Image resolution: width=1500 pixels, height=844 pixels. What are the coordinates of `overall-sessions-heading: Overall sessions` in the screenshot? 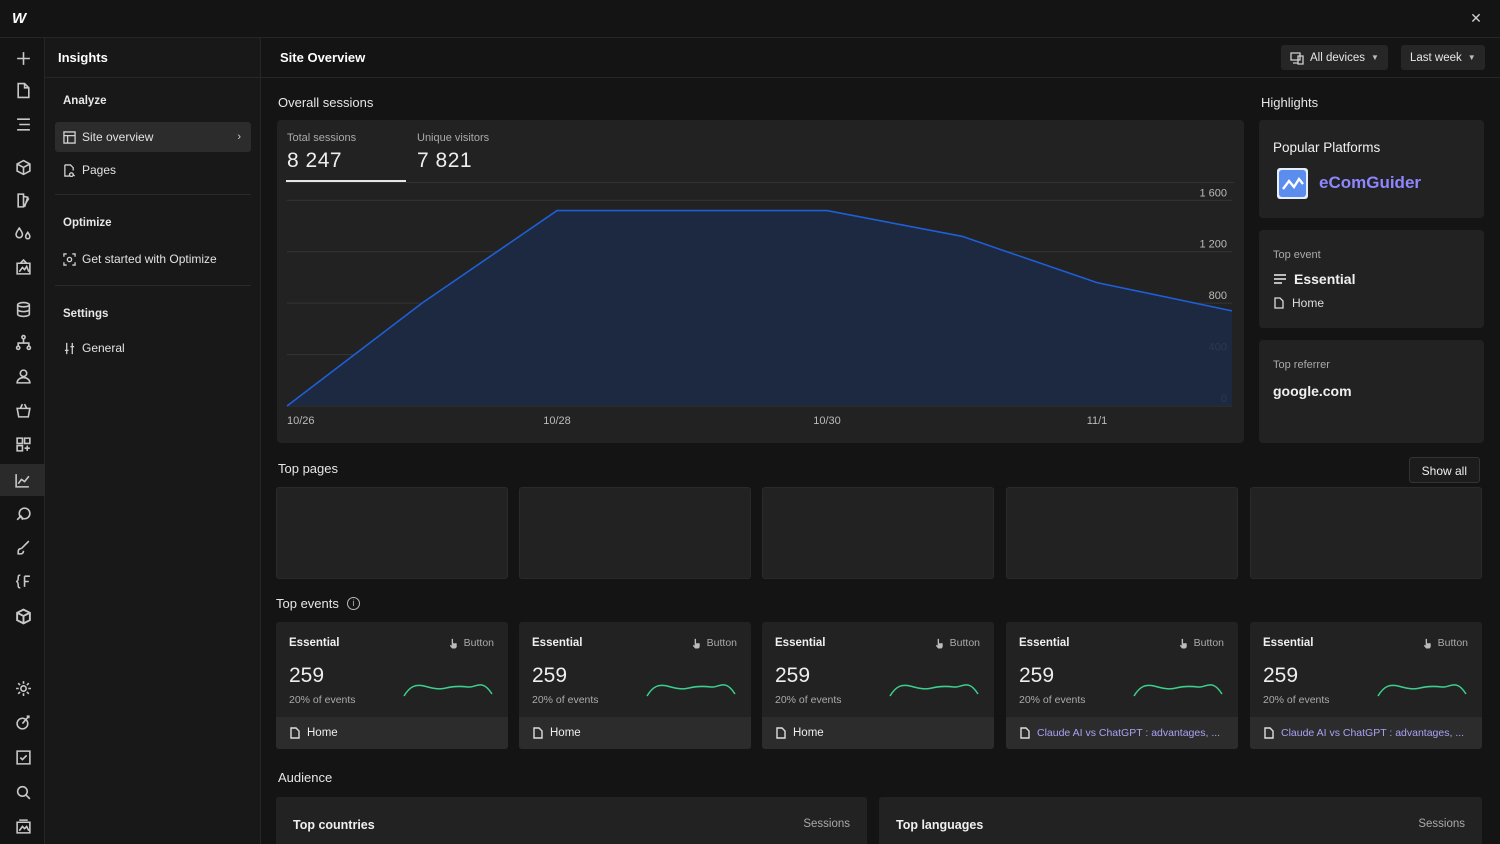 It's located at (326, 102).